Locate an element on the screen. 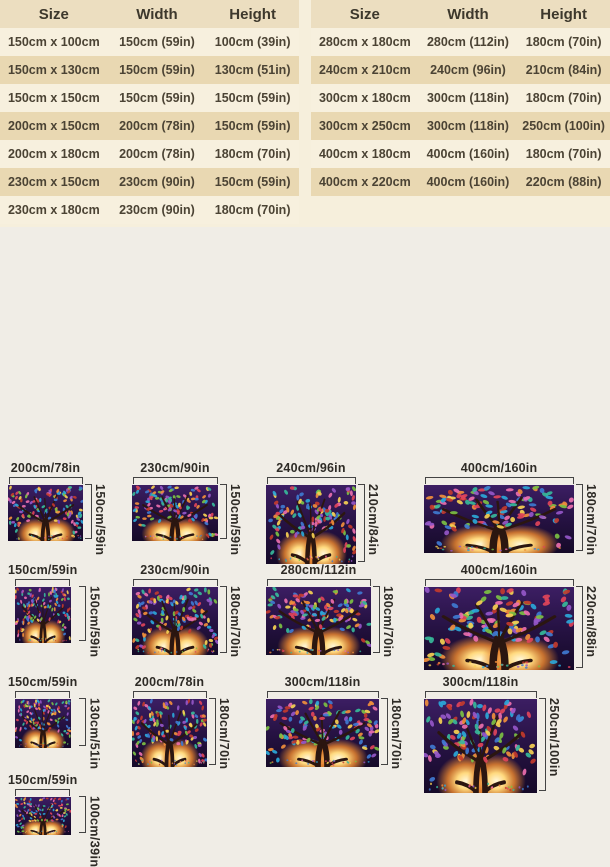 The height and width of the screenshot is (867, 610). table-cell: 100cm (39in) is located at coordinates (252, 42).